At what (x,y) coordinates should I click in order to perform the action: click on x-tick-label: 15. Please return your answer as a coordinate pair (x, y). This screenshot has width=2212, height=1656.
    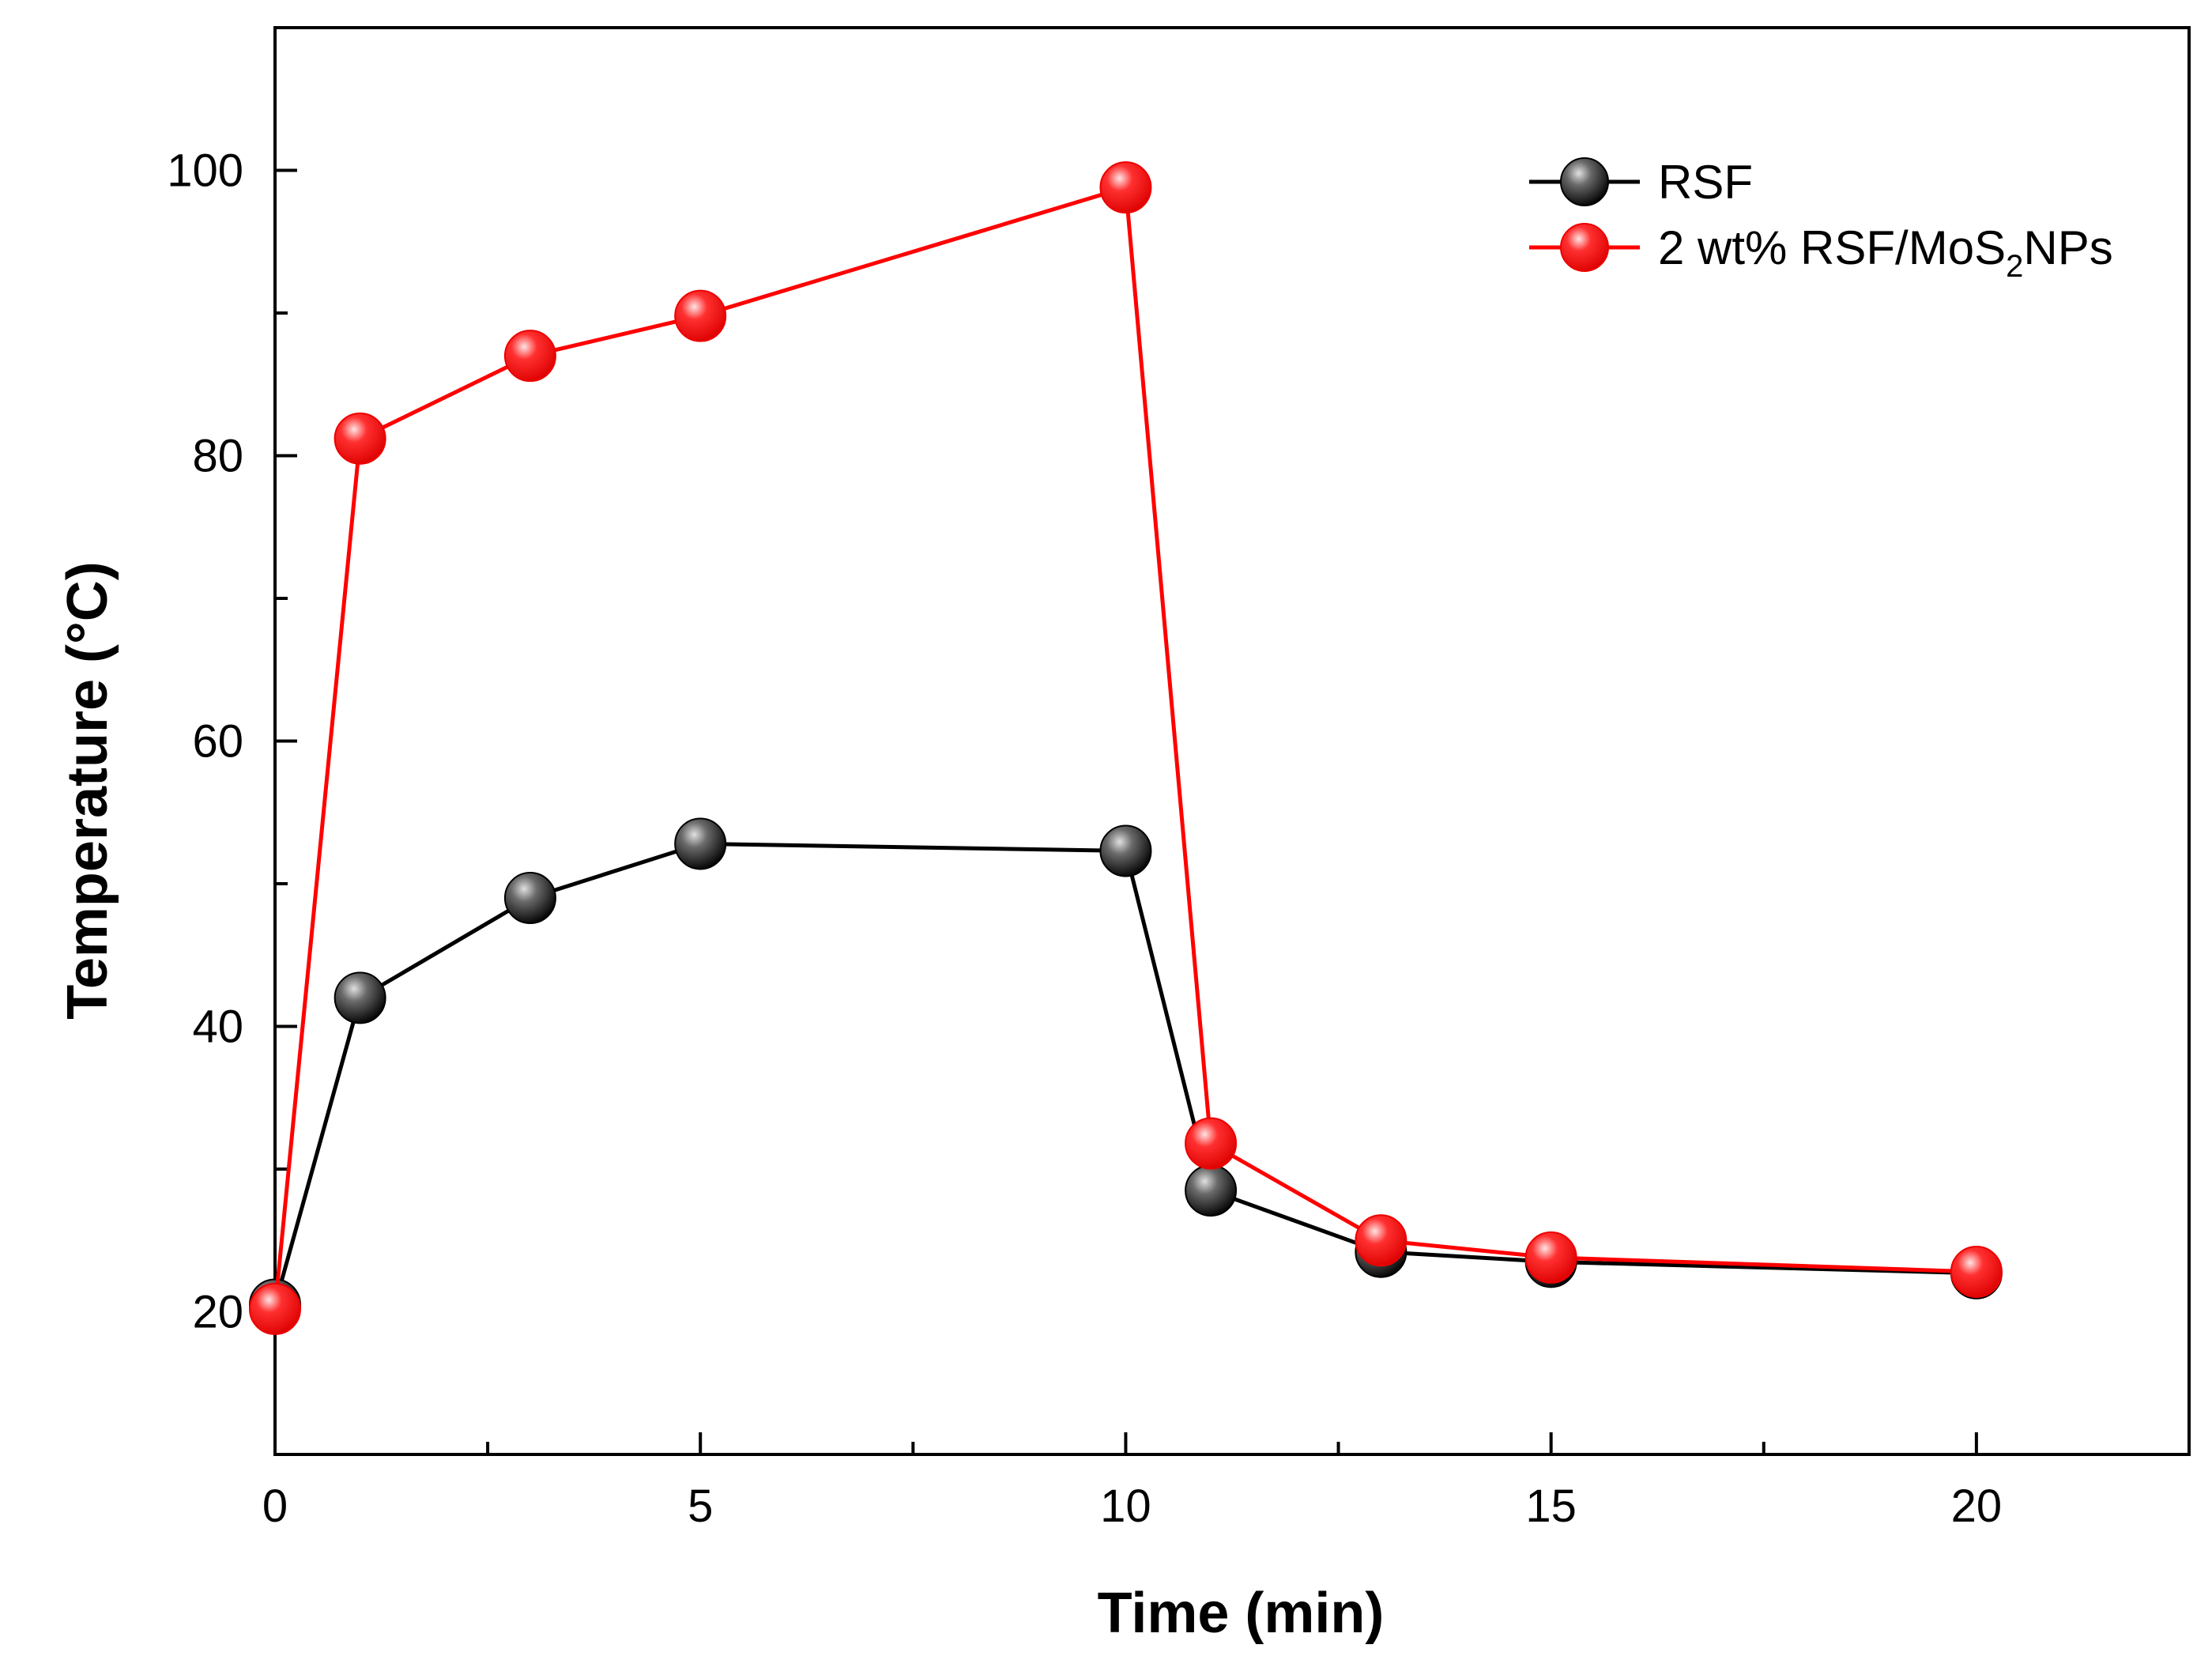
    Looking at the image, I should click on (1551, 1506).